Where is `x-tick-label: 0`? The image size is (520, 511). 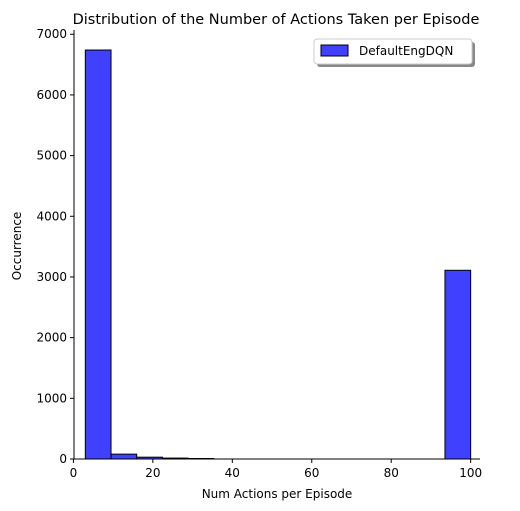 x-tick-label: 0 is located at coordinates (74, 473).